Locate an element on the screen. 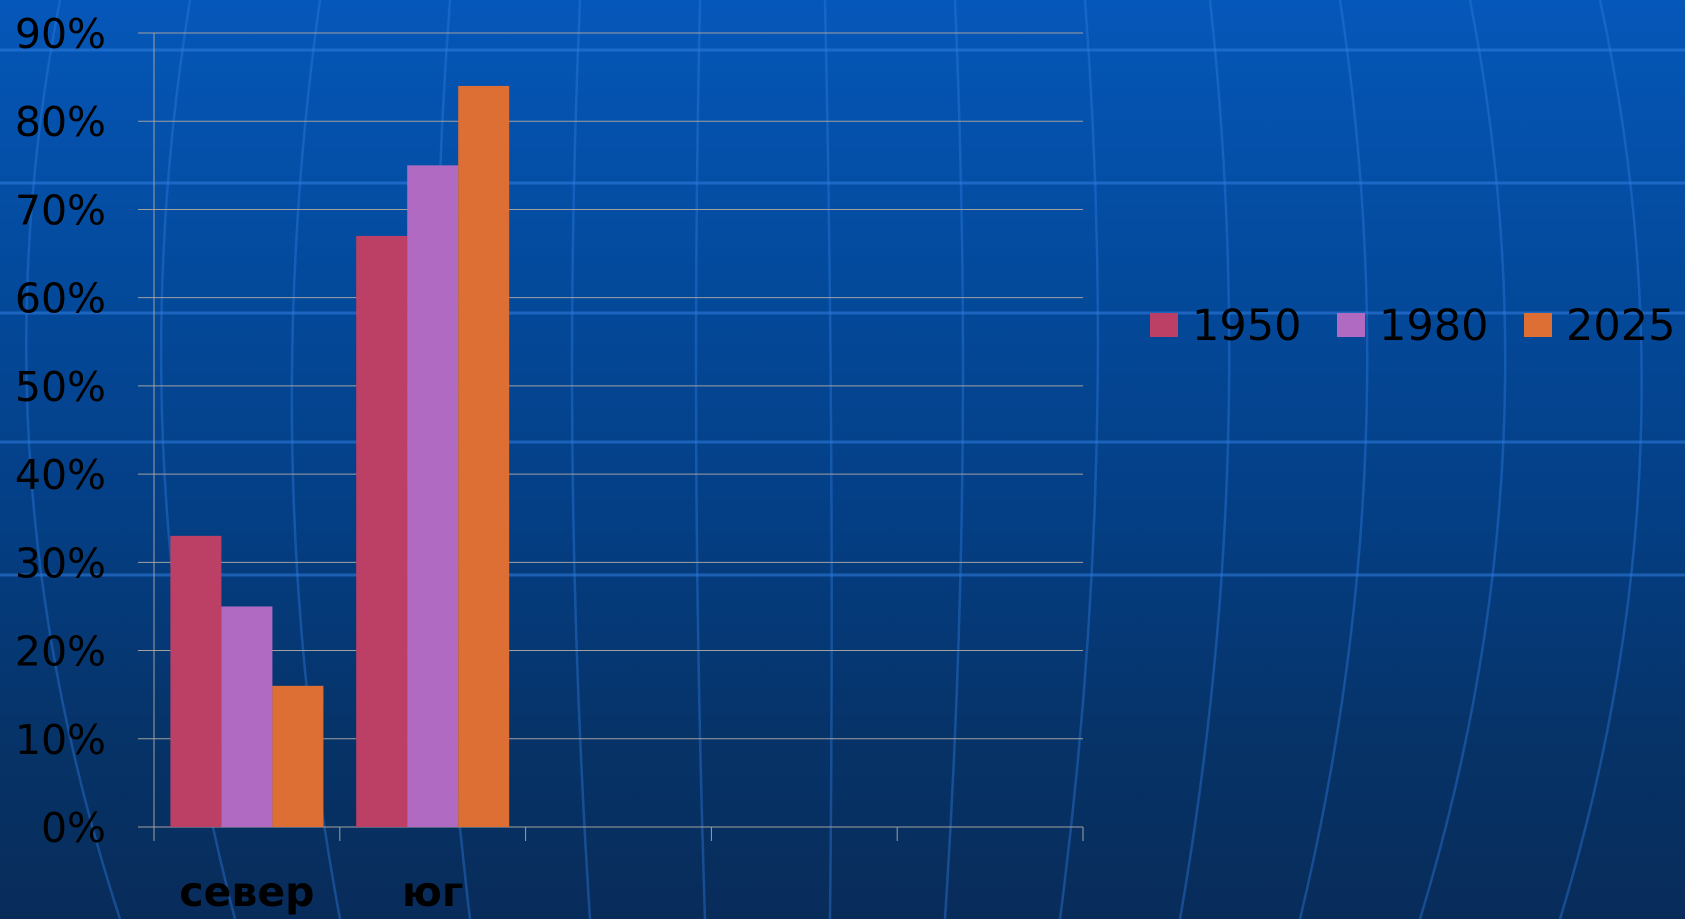 The width and height of the screenshot is (1685, 919). legend: 1950 1980 2025 is located at coordinates (1412, 326).